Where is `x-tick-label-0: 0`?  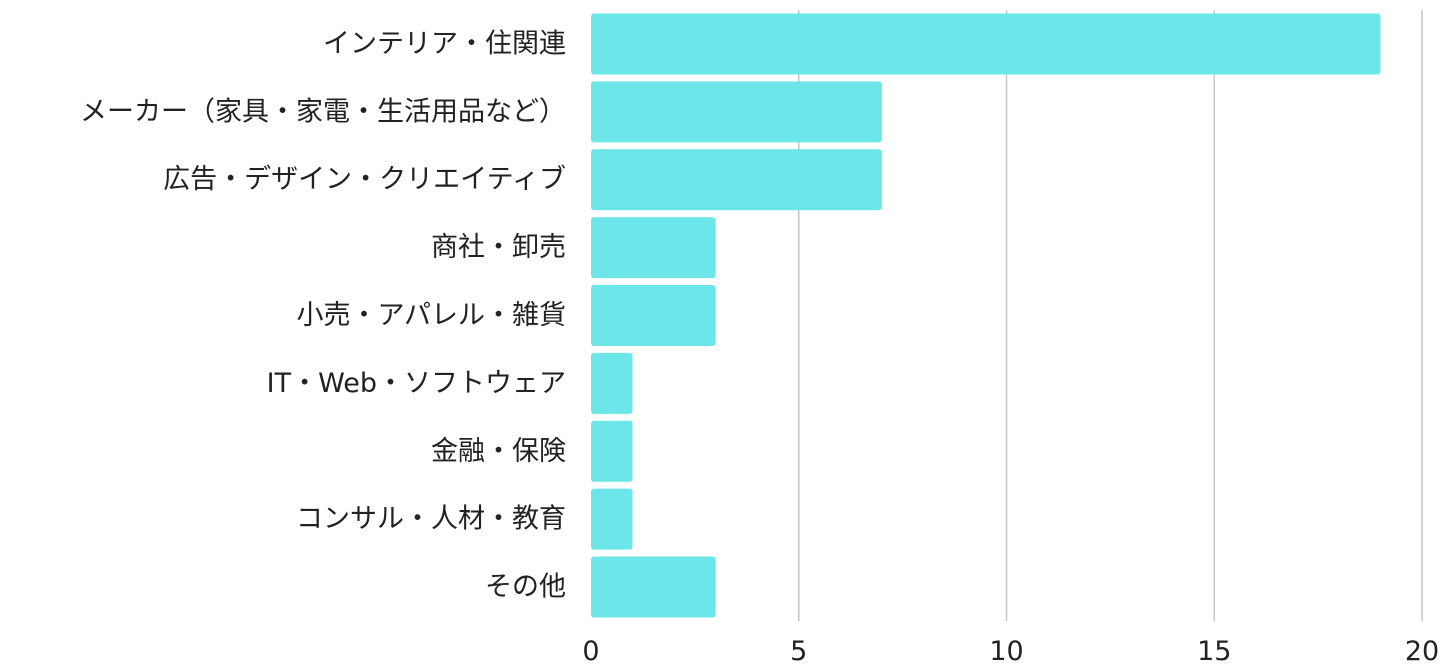
x-tick-label-0: 0 is located at coordinates (590, 651).